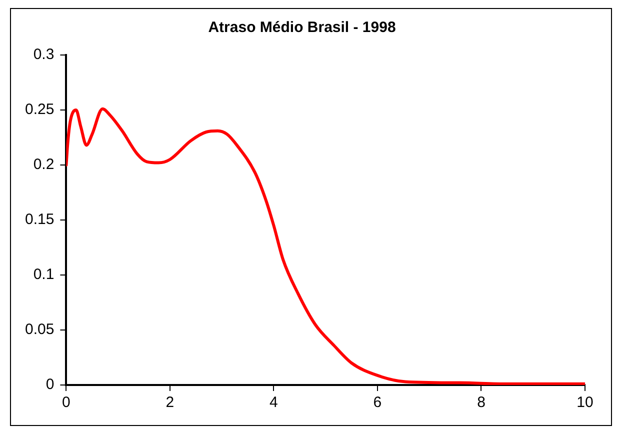 This screenshot has width=632, height=437. What do you see at coordinates (43, 165) in the screenshot?
I see `y-tick-label: 0.2` at bounding box center [43, 165].